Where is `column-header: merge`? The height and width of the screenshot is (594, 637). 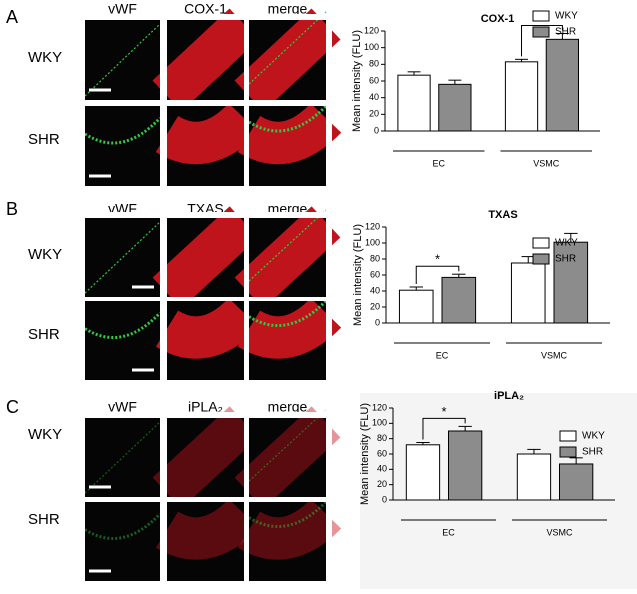 column-header: merge is located at coordinates (288, 407).